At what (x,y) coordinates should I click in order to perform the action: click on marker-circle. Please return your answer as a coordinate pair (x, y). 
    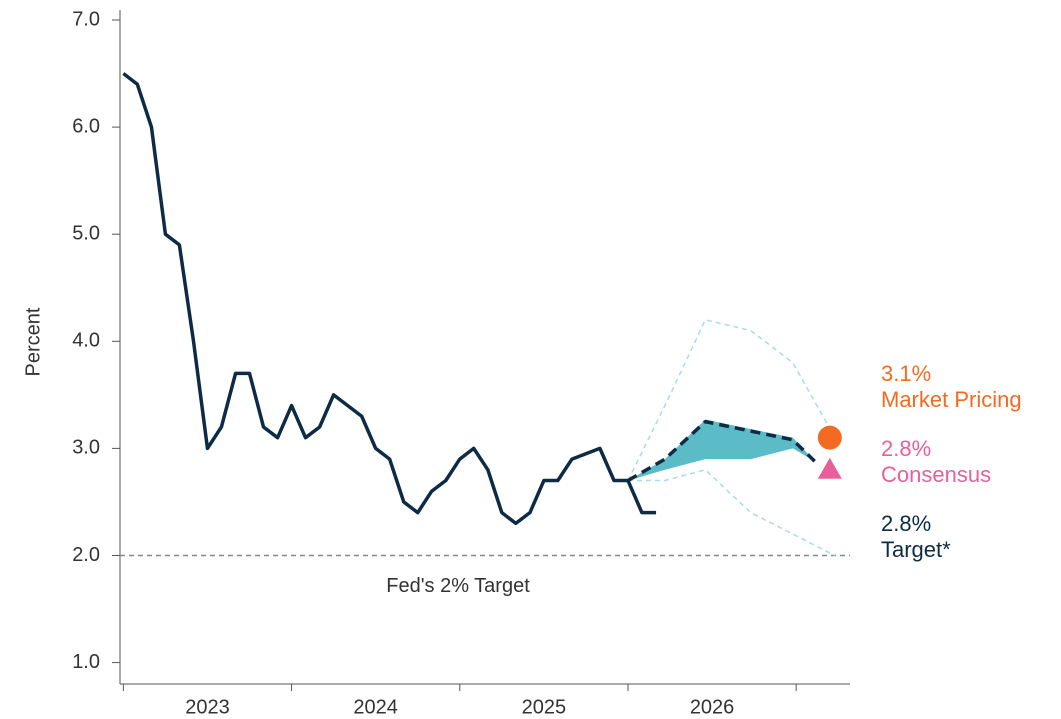
    Looking at the image, I should click on (829, 437).